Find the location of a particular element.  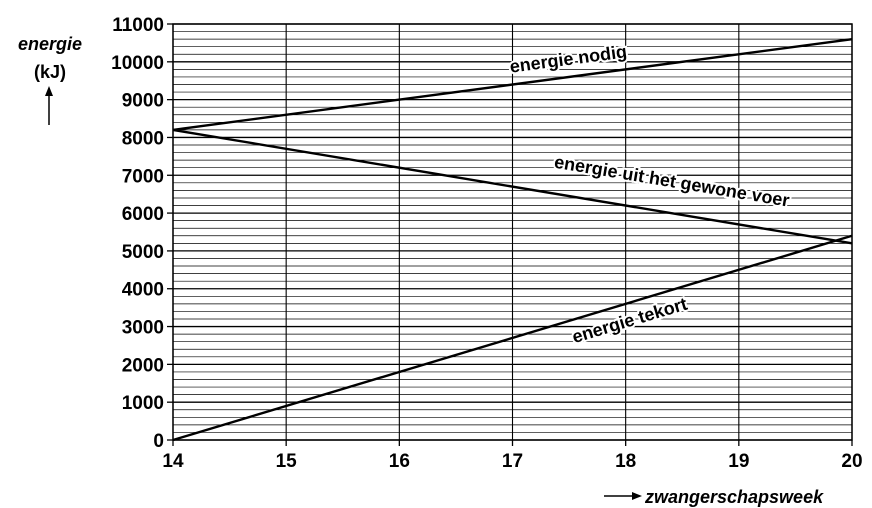

series-label-energie-gewone-voer: energie uit het gewone voer is located at coordinates (672, 181).